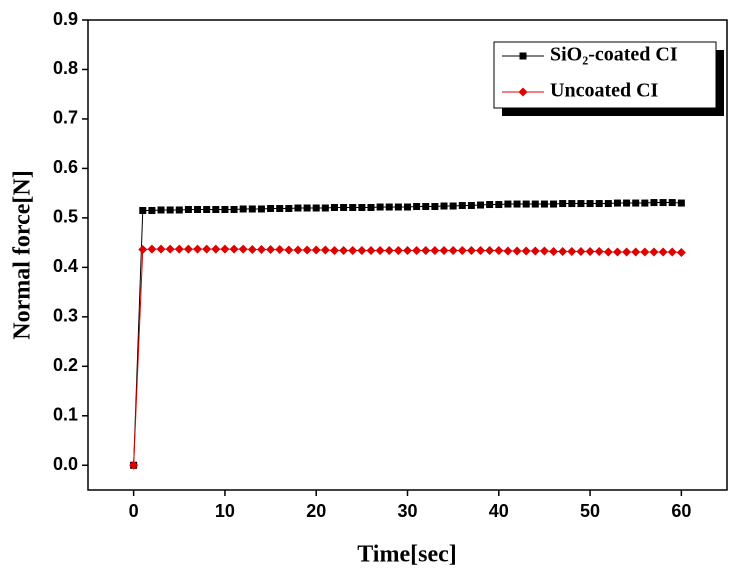  Describe the element at coordinates (23, 254) in the screenshot. I see `y-axis-label: Normal force[N]` at that location.